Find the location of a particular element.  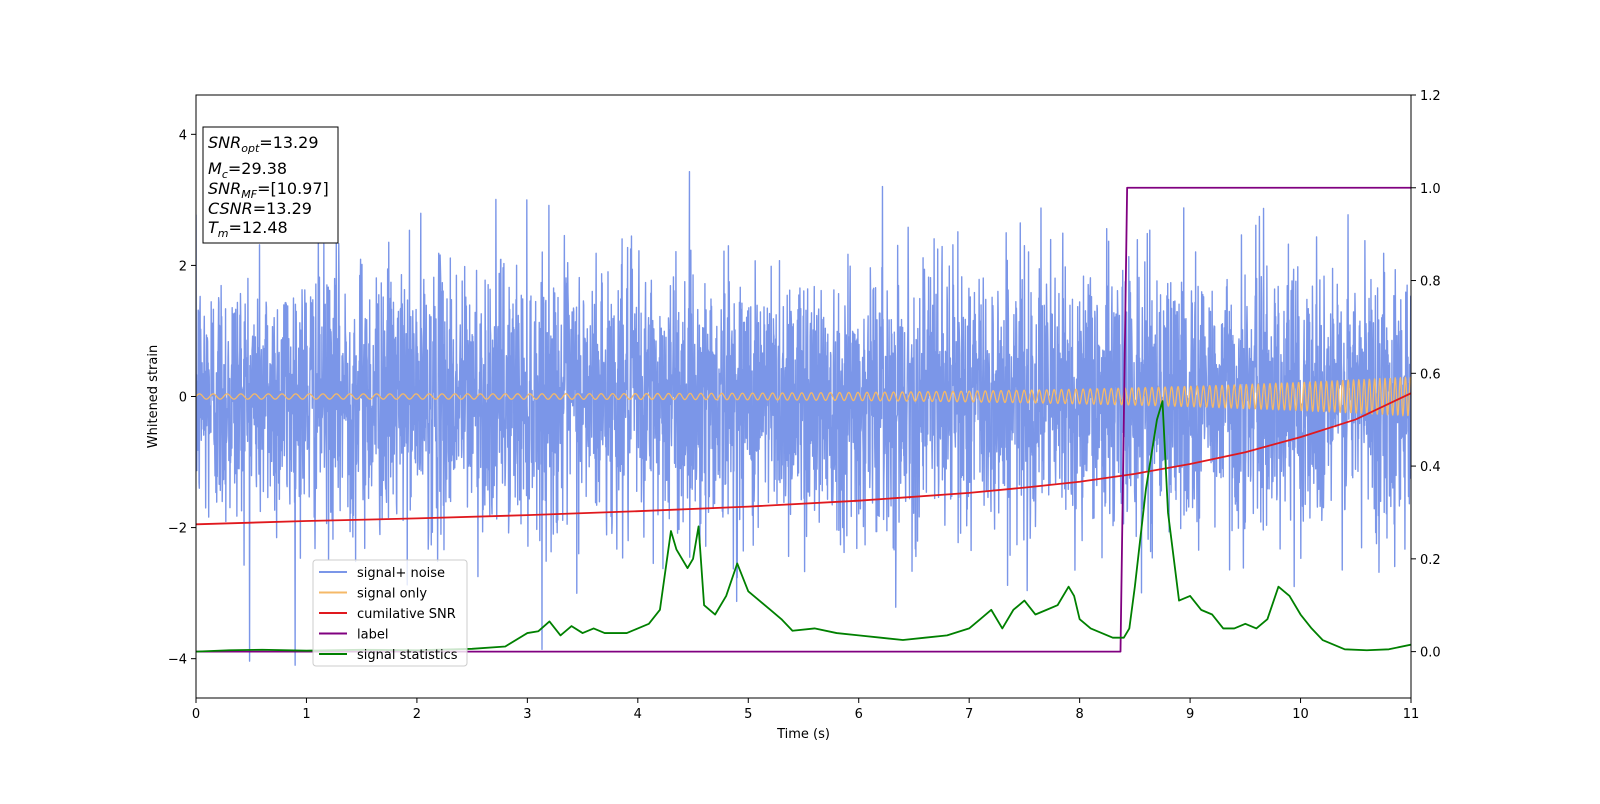

y-right-tick-label: 0.6 is located at coordinates (1430, 374).